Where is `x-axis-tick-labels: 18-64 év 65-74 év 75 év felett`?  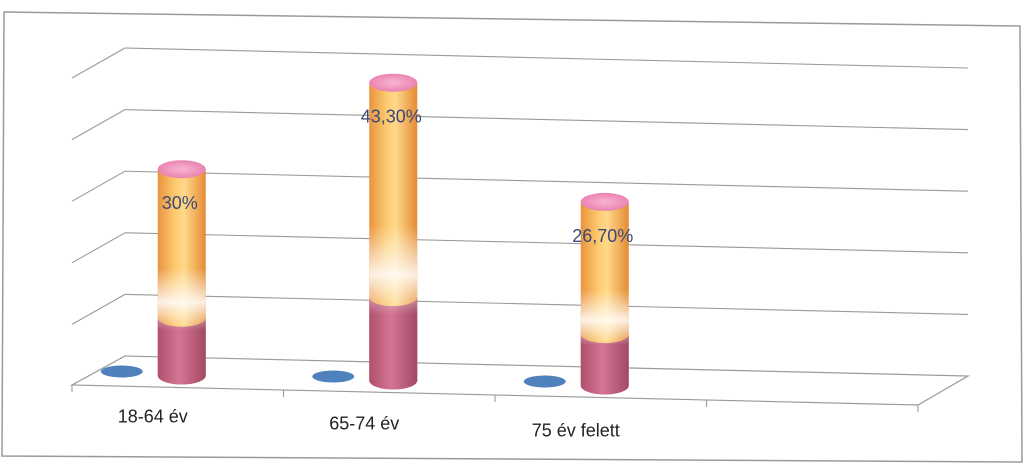 x-axis-tick-labels: 18-64 év 65-74 év 75 év felett is located at coordinates (369, 424).